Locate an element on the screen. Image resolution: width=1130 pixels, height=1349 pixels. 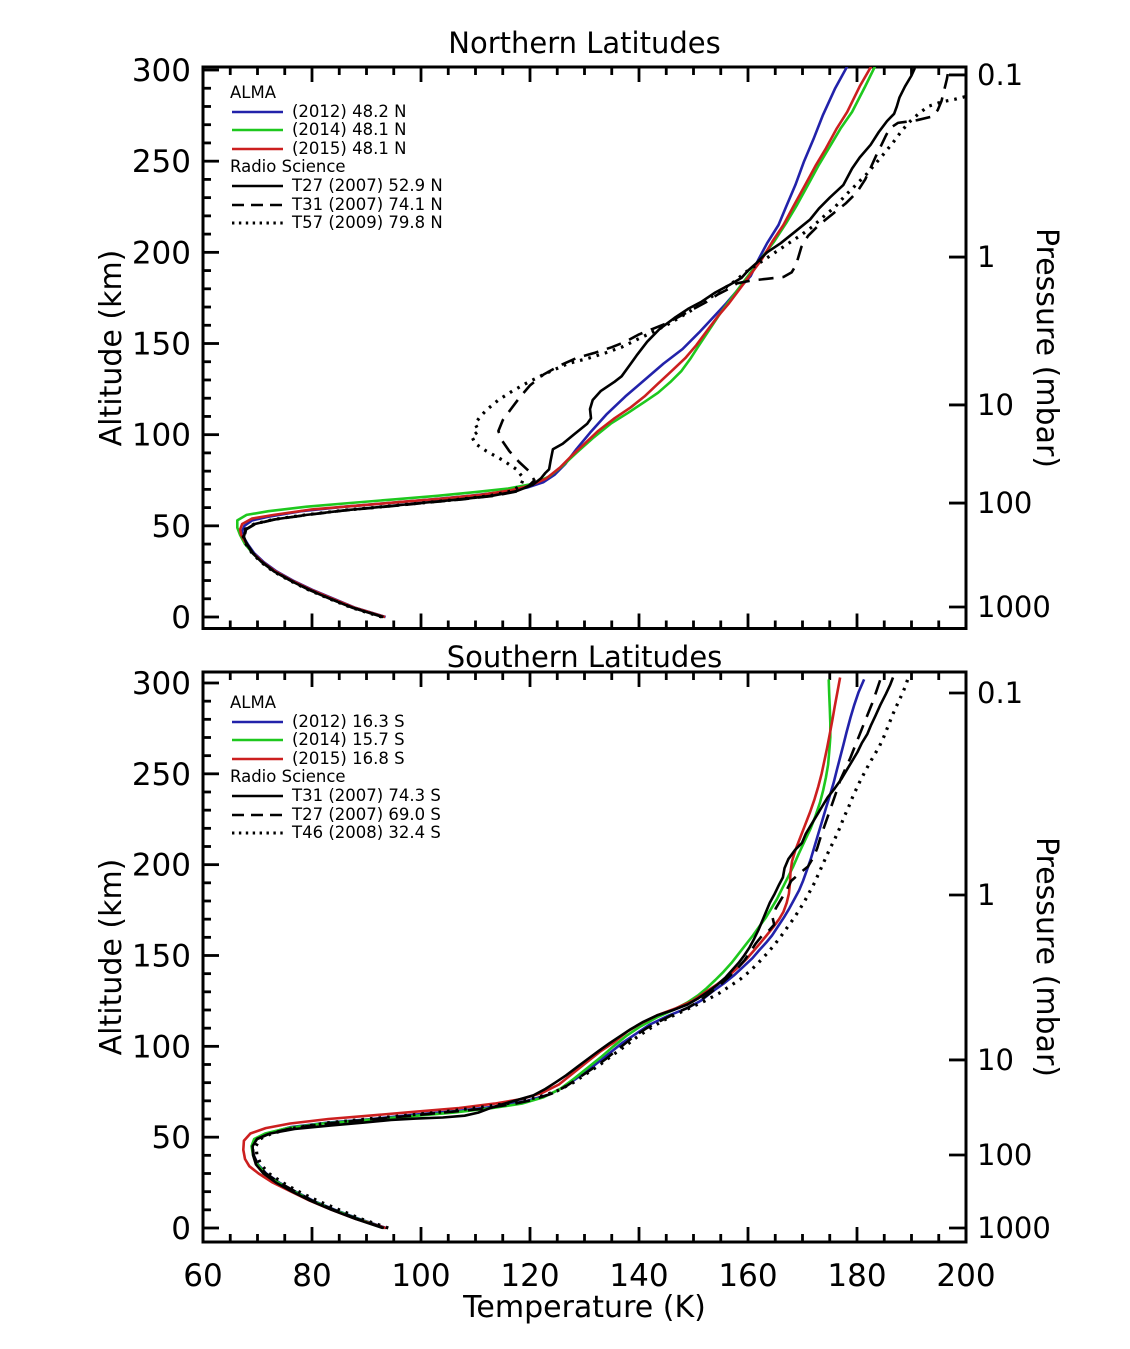
x-tick-label: 160 is located at coordinates (747, 1276).